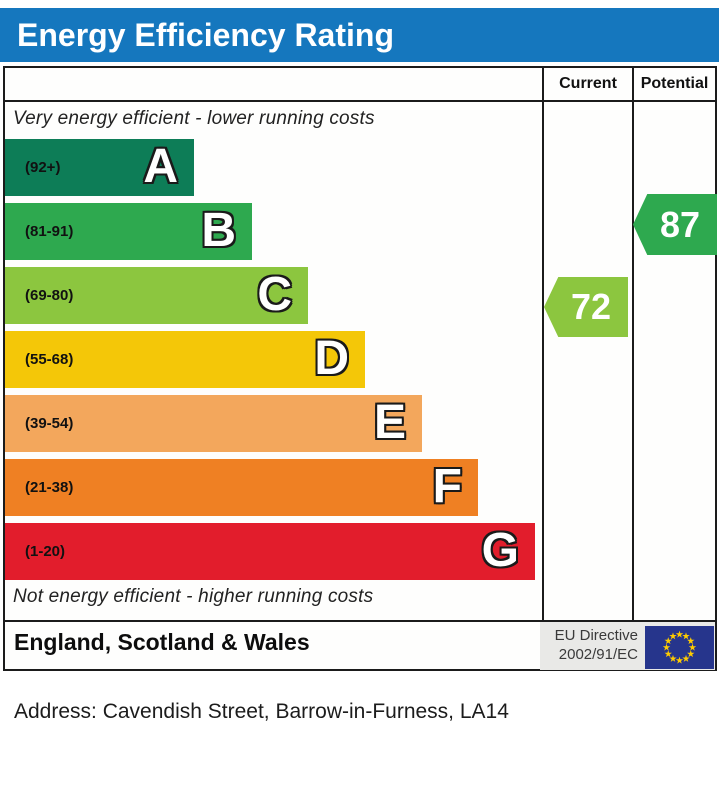 This screenshot has width=719, height=805. Describe the element at coordinates (213, 423) in the screenshot. I see `band-e: (39-54) E` at that location.